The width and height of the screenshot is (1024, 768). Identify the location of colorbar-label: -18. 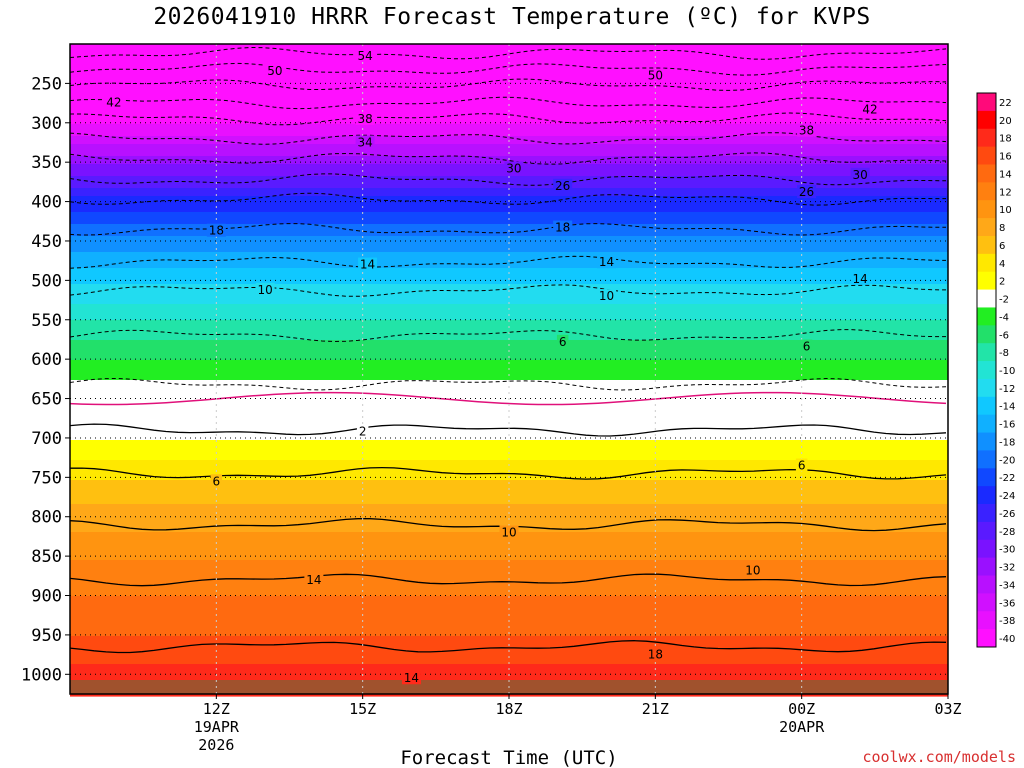
(1007, 442).